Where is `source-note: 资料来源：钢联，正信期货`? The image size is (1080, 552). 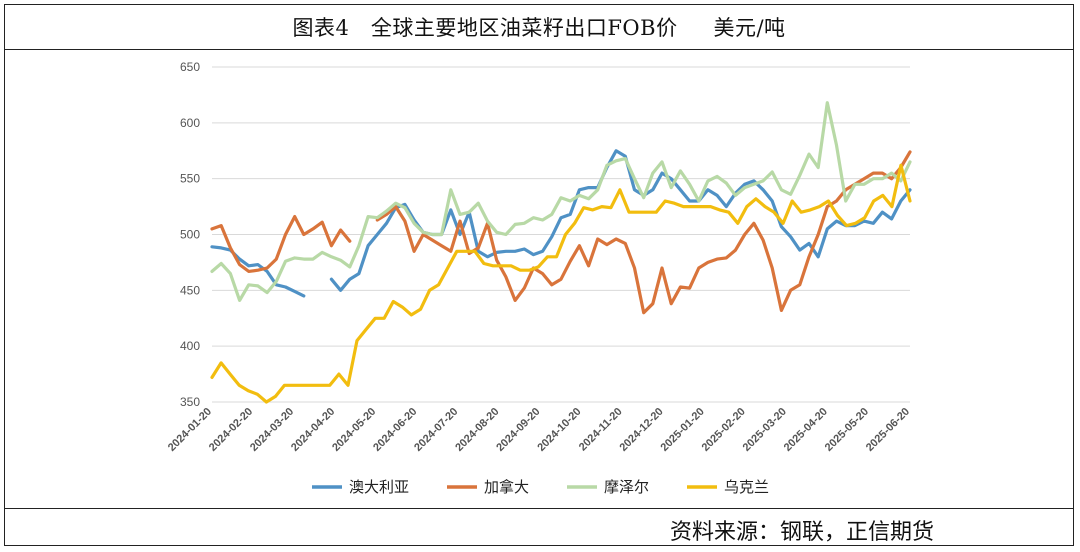
source-note: 资料来源：钢联，正信期货 is located at coordinates (801, 532).